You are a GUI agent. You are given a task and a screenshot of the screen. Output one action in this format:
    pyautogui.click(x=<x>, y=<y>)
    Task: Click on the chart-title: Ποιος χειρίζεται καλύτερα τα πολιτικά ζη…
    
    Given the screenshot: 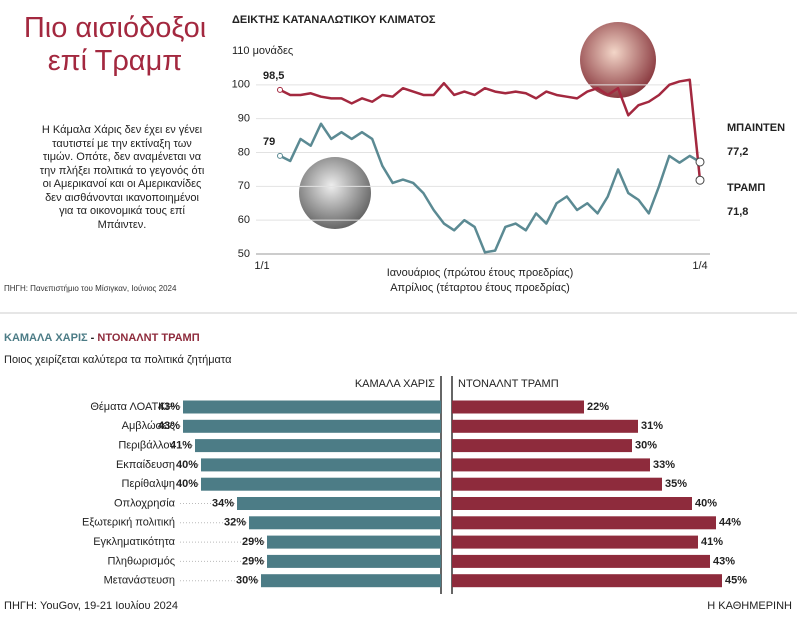 What is the action you would take?
    pyautogui.click(x=118, y=360)
    